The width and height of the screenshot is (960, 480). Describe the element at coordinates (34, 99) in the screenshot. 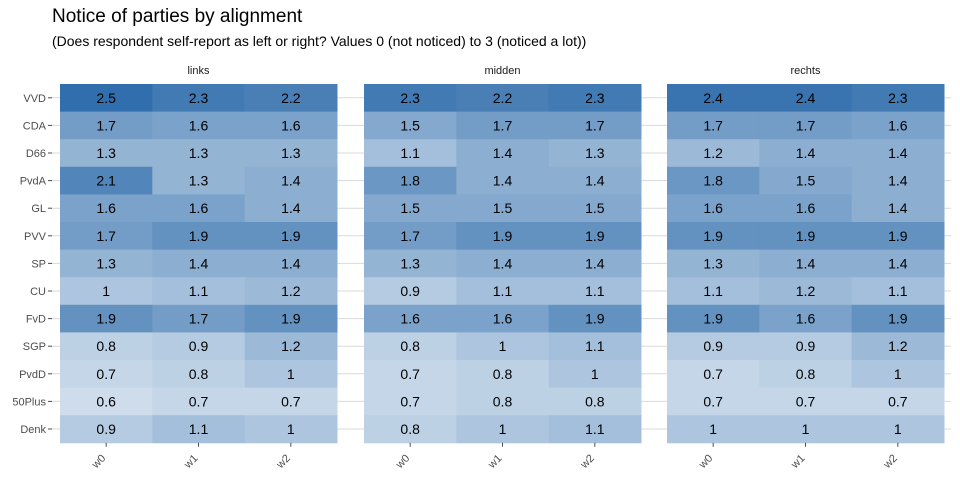

I see `y-tick-label: VVD` at that location.